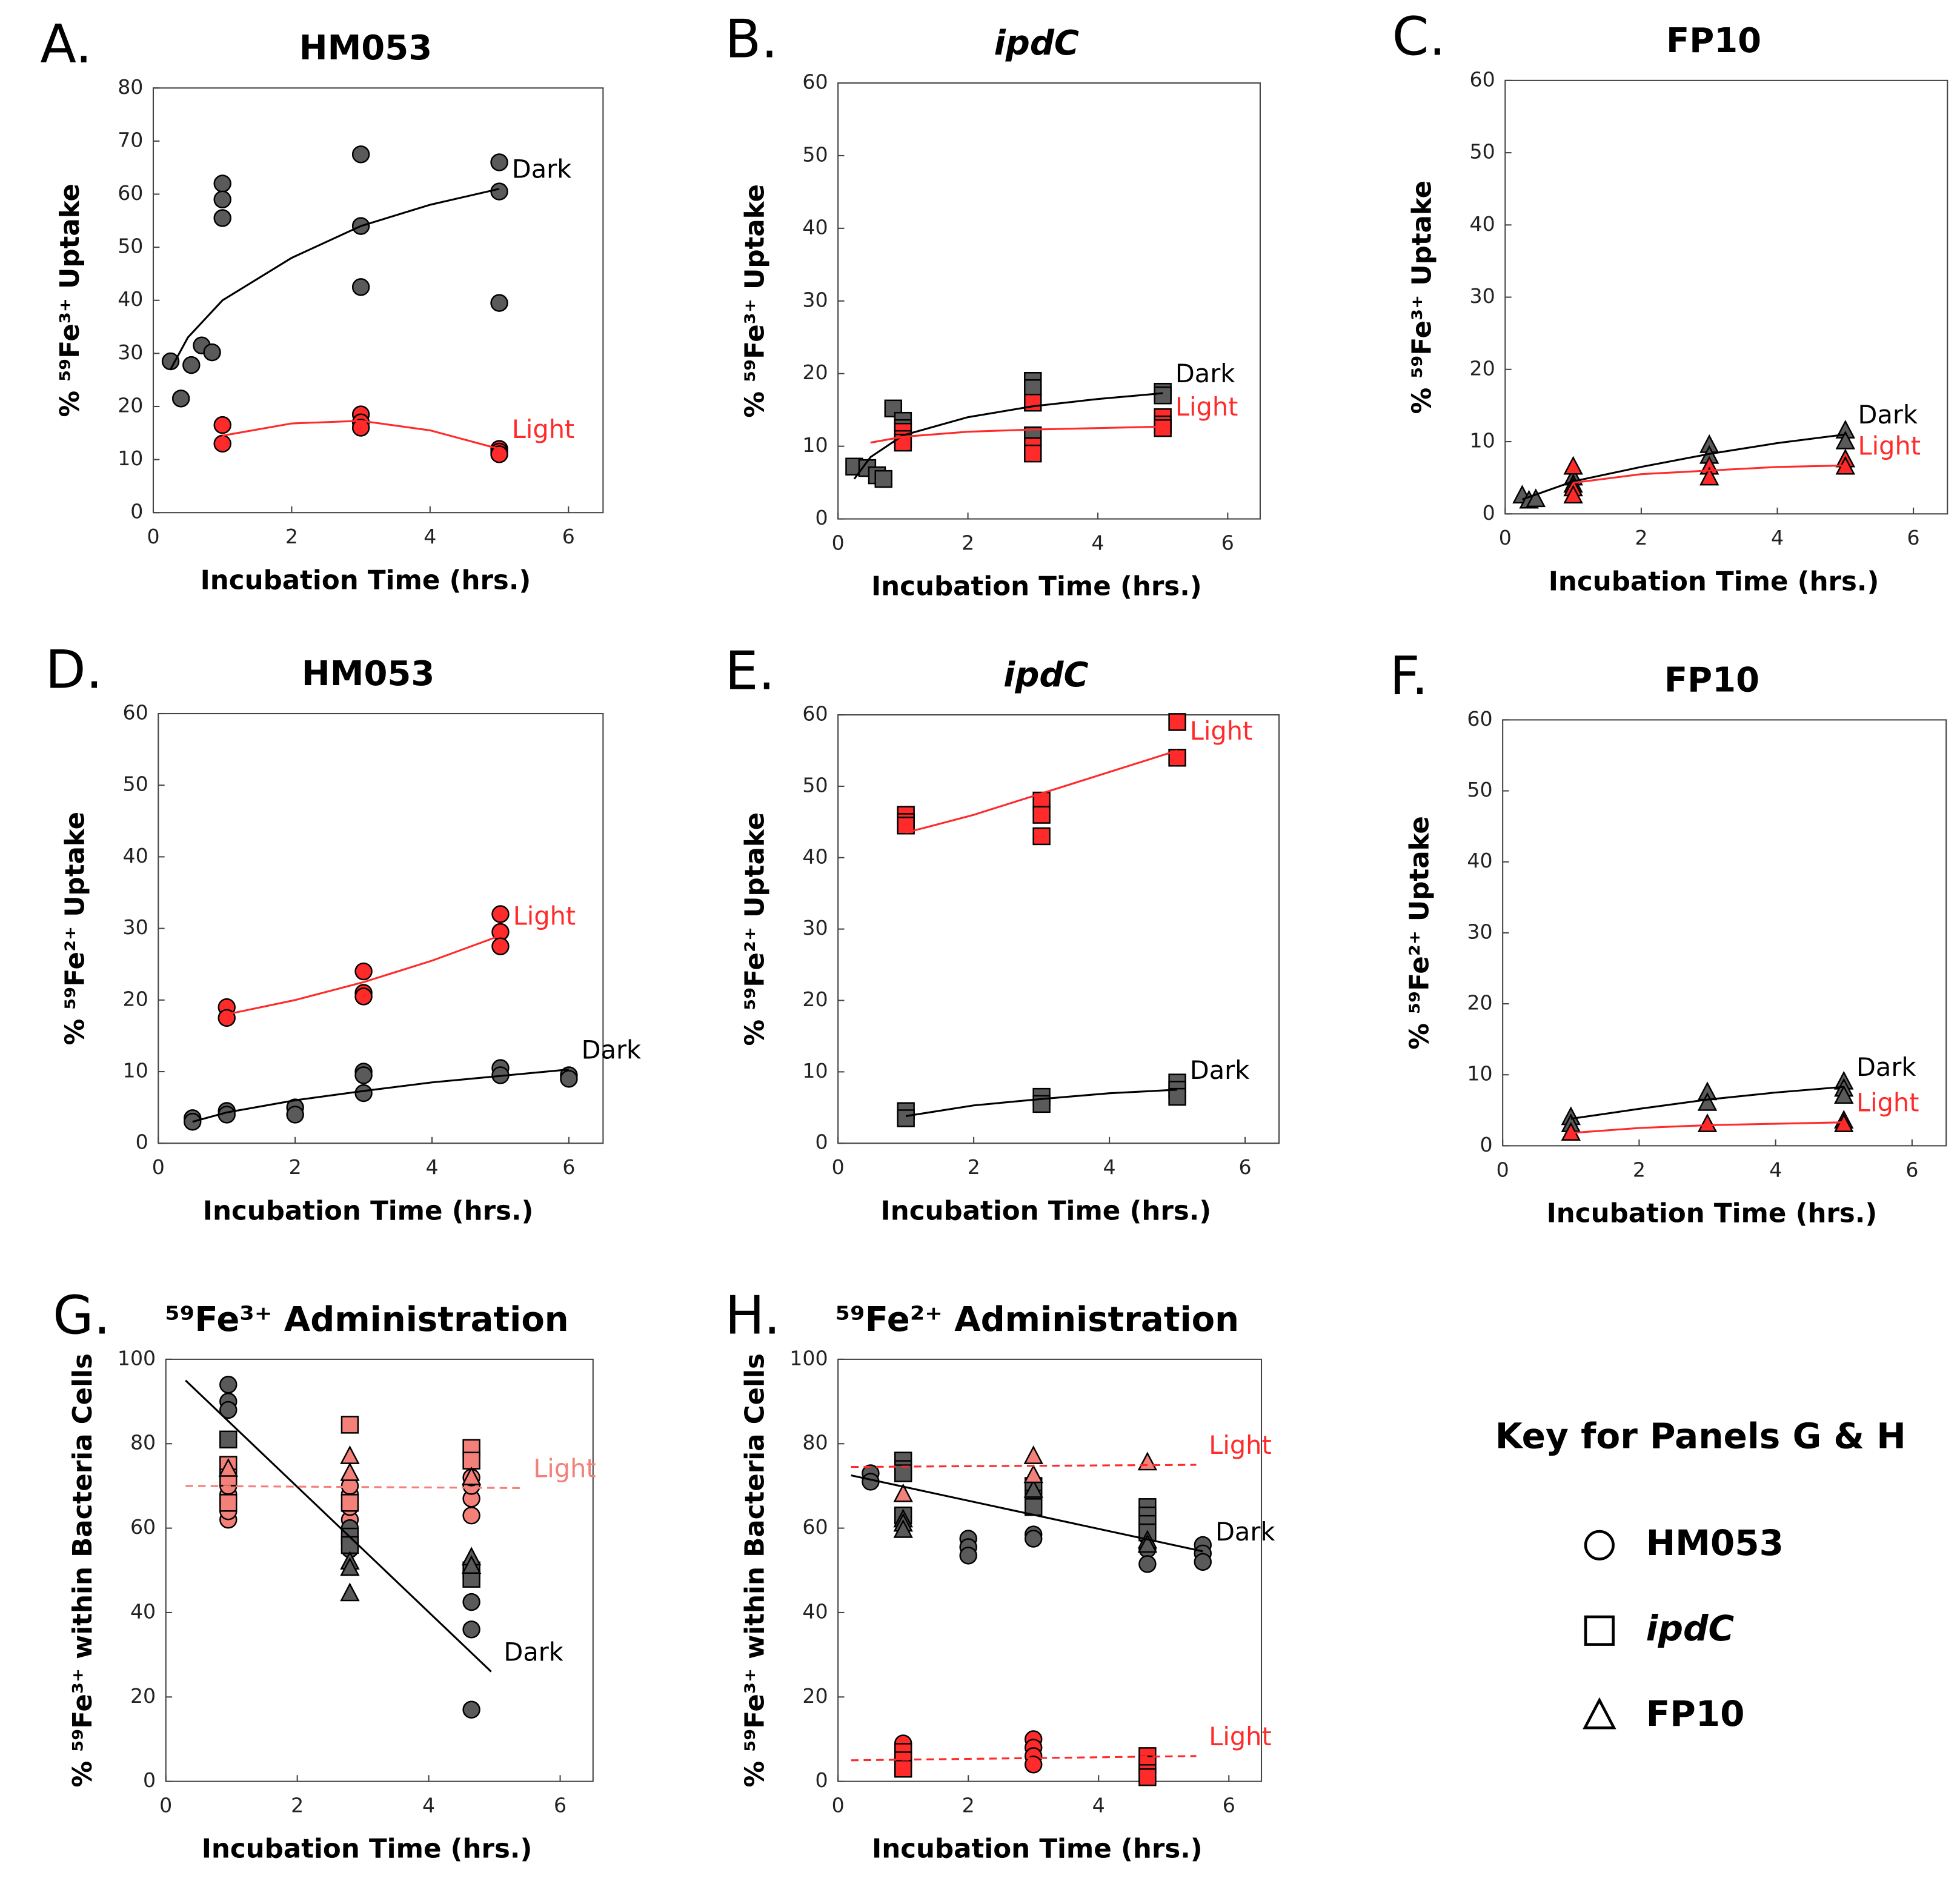 This screenshot has height=1887, width=1960. Describe the element at coordinates (1711, 680) in the screenshot. I see `chart-title: FP10` at that location.